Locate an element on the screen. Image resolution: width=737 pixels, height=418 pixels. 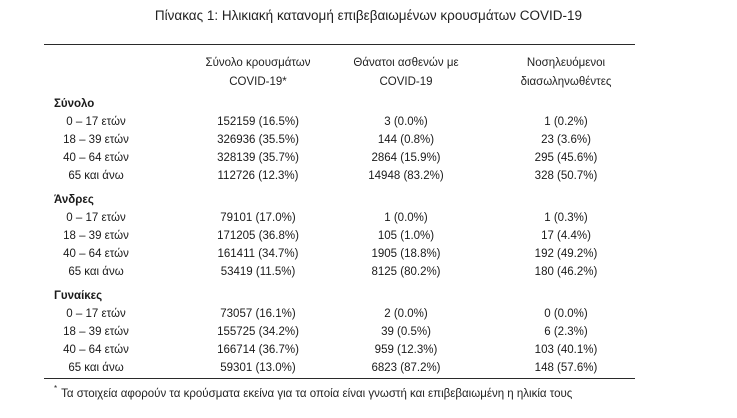
column-header-line: Σύνολο κρουσμάτων is located at coordinates (258, 63).